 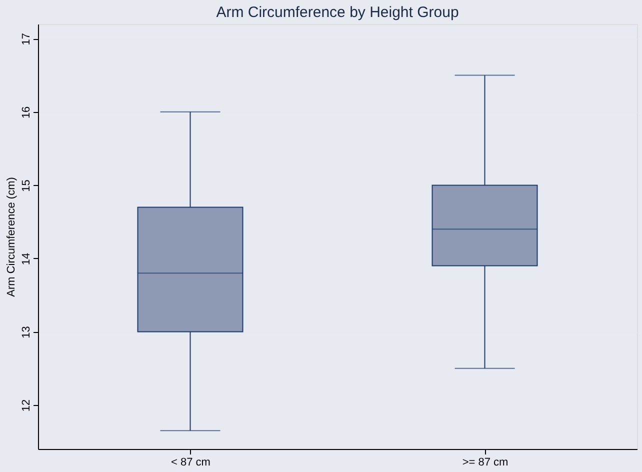 What do you see at coordinates (485, 462) in the screenshot?
I see `x-tick-label: >= 87 cm` at bounding box center [485, 462].